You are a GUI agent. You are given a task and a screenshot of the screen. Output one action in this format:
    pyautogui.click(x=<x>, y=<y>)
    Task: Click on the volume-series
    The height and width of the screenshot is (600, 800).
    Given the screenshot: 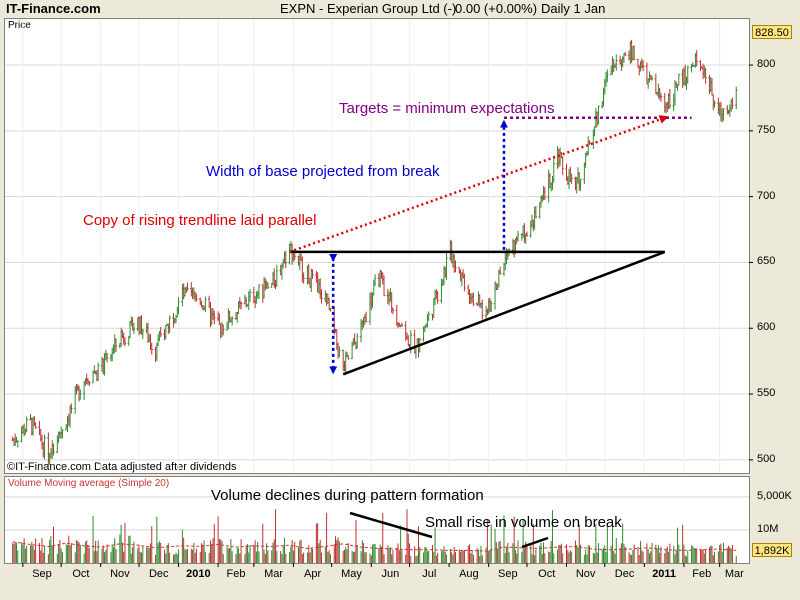 What is the action you would take?
    pyautogui.click(x=374, y=536)
    